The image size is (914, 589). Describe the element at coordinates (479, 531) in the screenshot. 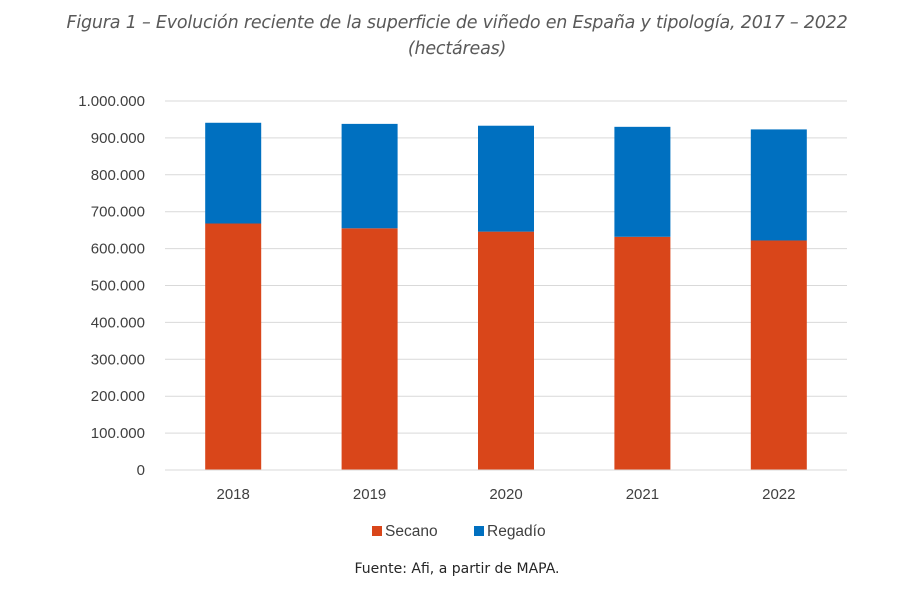

I see `legend-swatch-regado` at that location.